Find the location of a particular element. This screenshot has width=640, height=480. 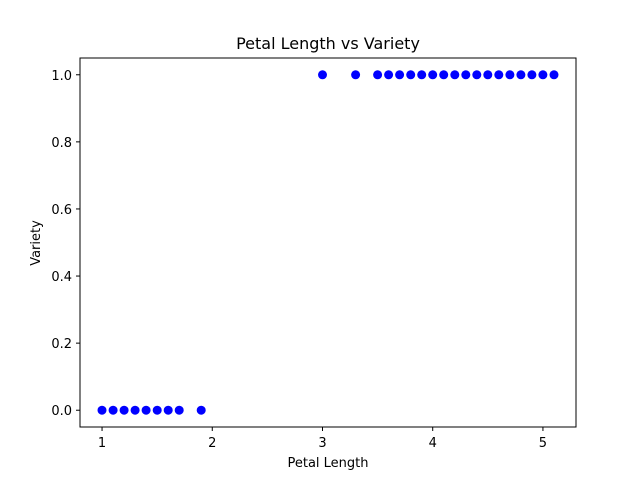

x-tick-label-1: 2 is located at coordinates (212, 443).